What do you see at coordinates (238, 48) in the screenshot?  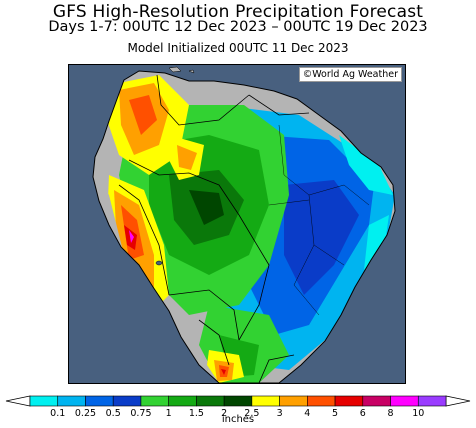 I see `model-init-time: Model Initialized 00UTC 11 Dec 2023` at bounding box center [238, 48].